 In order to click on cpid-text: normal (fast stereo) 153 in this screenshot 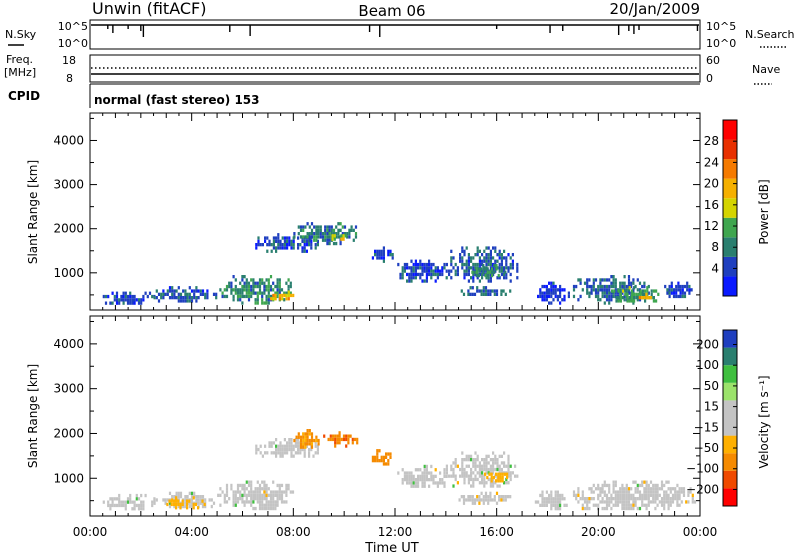, I will do `click(177, 100)`.